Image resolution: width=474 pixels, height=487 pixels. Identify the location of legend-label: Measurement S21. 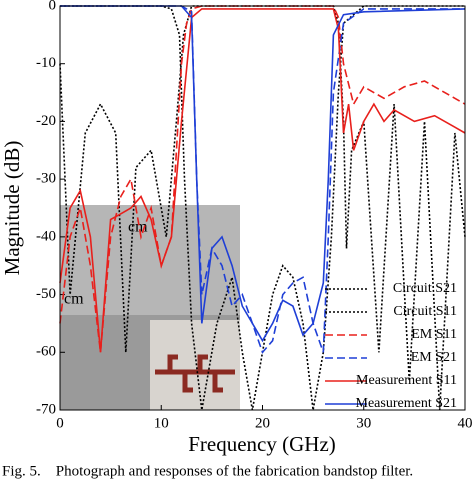
(406, 403).